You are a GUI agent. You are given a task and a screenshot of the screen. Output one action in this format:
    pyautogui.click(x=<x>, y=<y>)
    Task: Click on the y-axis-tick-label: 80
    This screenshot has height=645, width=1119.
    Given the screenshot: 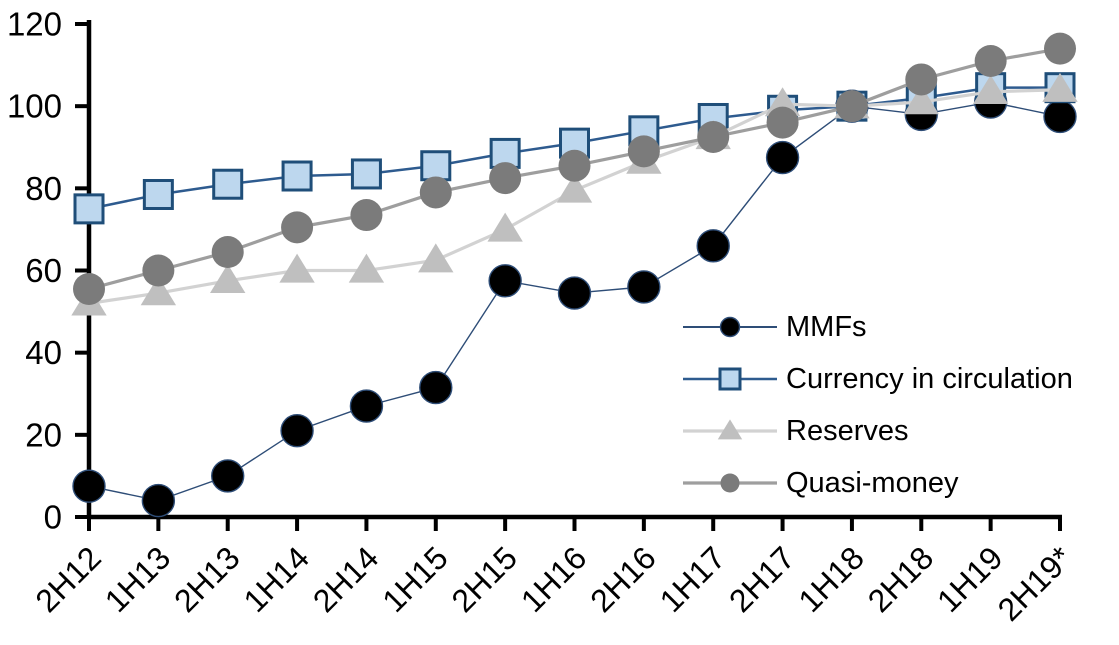 What is the action you would take?
    pyautogui.click(x=43, y=188)
    